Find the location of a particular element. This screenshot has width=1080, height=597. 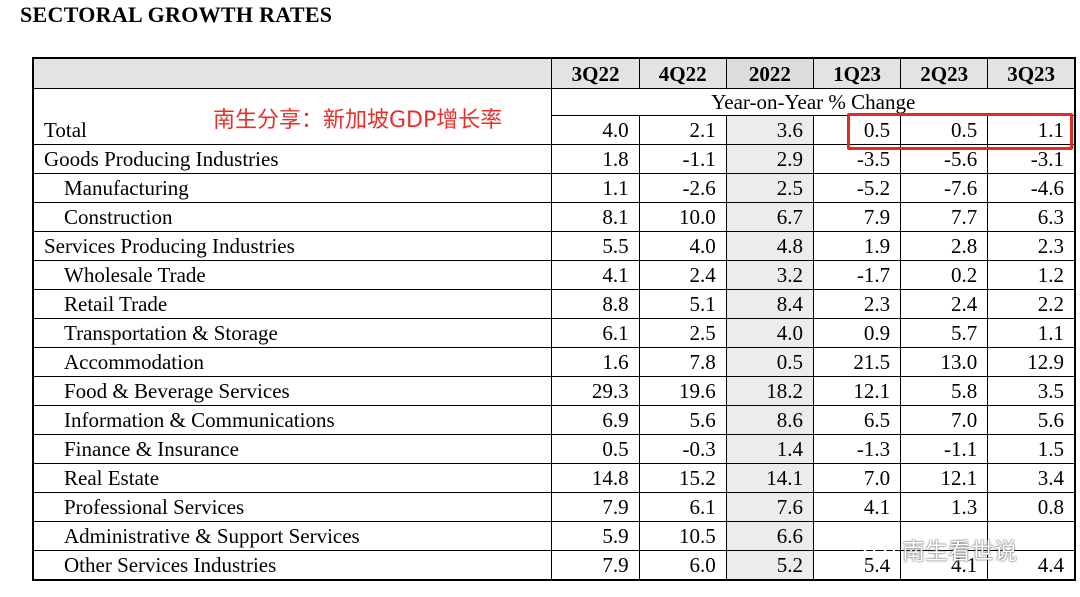

value-cell: 19.6 is located at coordinates (682, 391).